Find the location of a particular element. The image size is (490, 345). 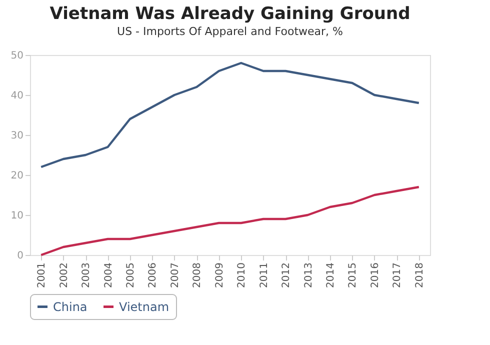

y-tick-label: 0 is located at coordinates (20, 256).